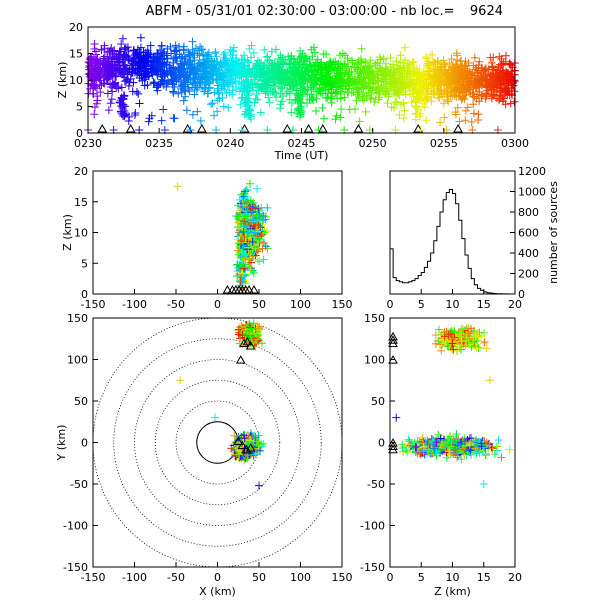  Describe the element at coordinates (532, 192) in the screenshot. I see `y-tick-label: 1000` at that location.